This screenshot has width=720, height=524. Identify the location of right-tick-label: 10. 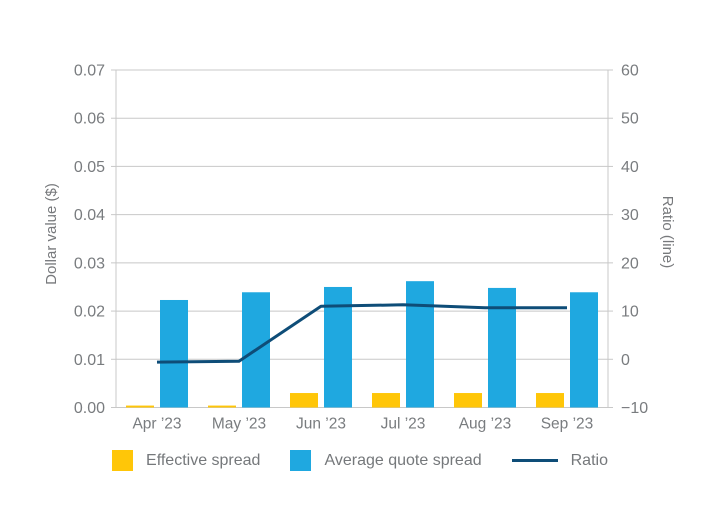
(630, 312).